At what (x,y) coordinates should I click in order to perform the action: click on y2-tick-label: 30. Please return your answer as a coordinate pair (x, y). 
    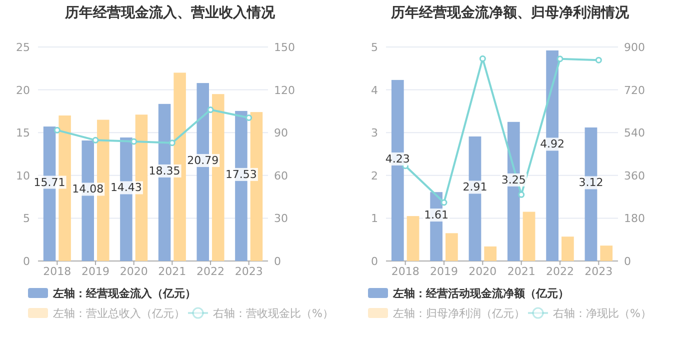
    Looking at the image, I should click on (281, 219).